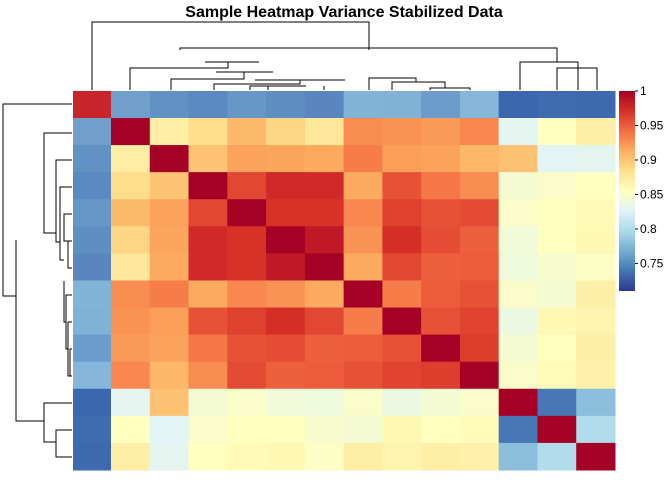 This screenshot has width=672, height=480. Describe the element at coordinates (648, 160) in the screenshot. I see `colorbar-tick-label: 0.9` at that location.